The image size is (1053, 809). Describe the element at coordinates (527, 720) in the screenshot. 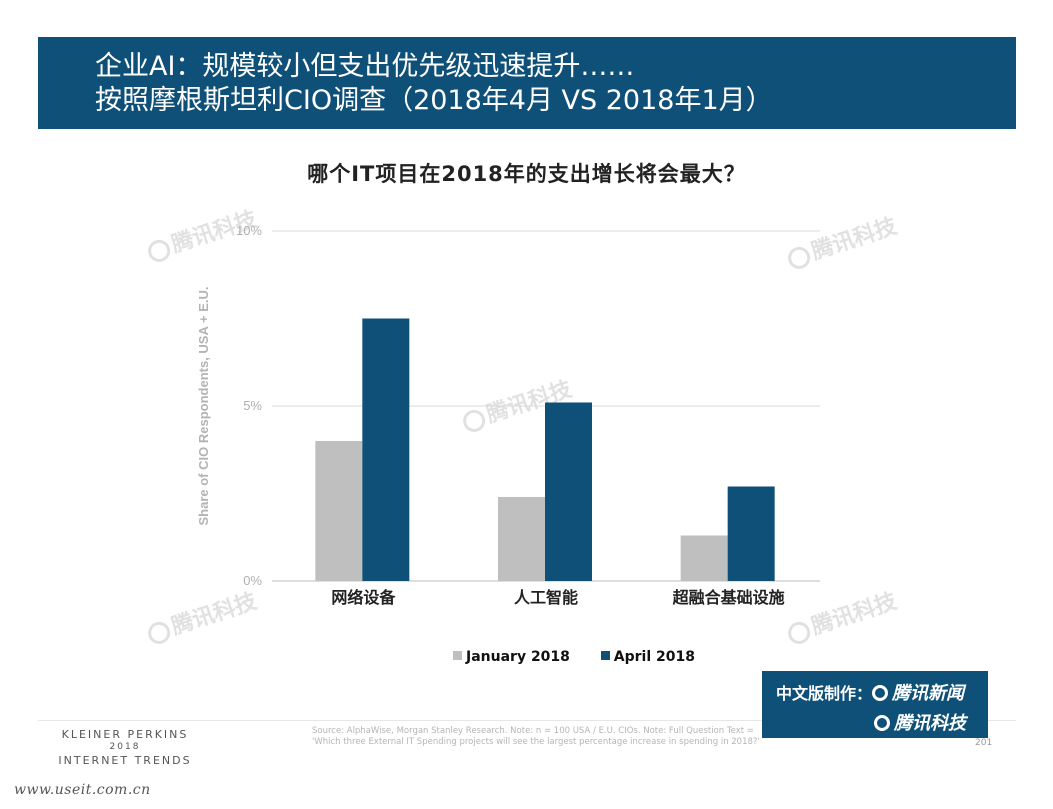

I see `footer-divider` at that location.